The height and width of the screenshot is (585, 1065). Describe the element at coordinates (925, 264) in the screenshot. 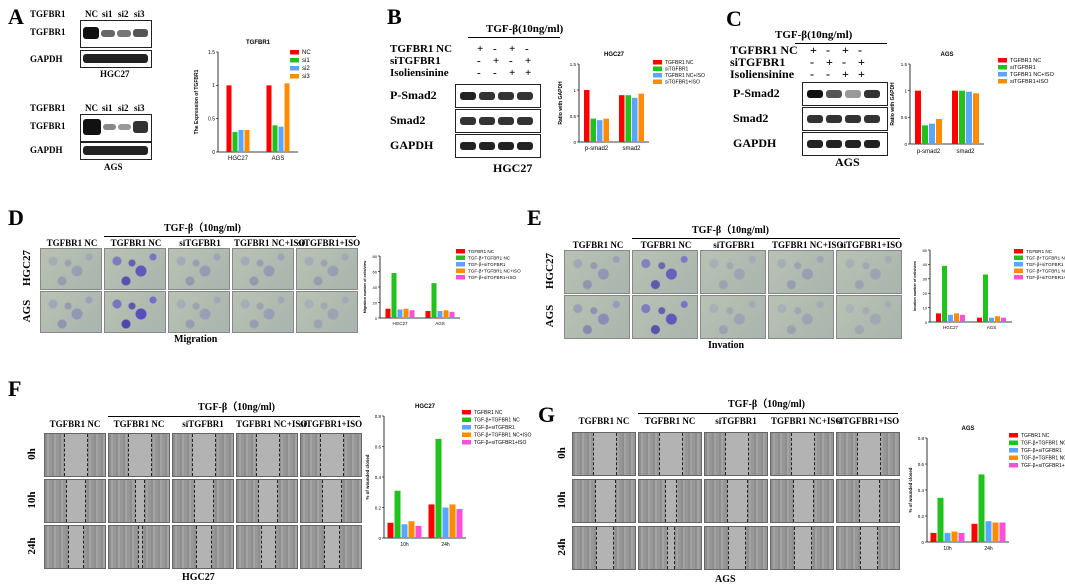

I see `y-tick-label: 40` at that location.